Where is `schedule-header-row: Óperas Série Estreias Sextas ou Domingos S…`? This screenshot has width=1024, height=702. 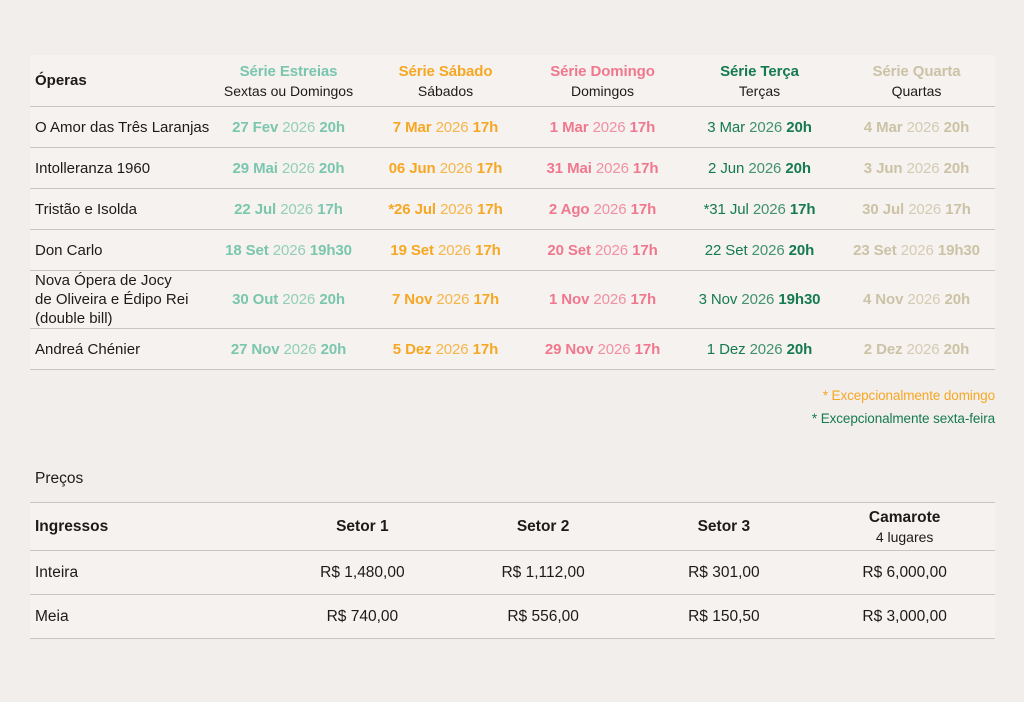 schedule-header-row: Óperas Série Estreias Sextas ou Domingos S… is located at coordinates (512, 81).